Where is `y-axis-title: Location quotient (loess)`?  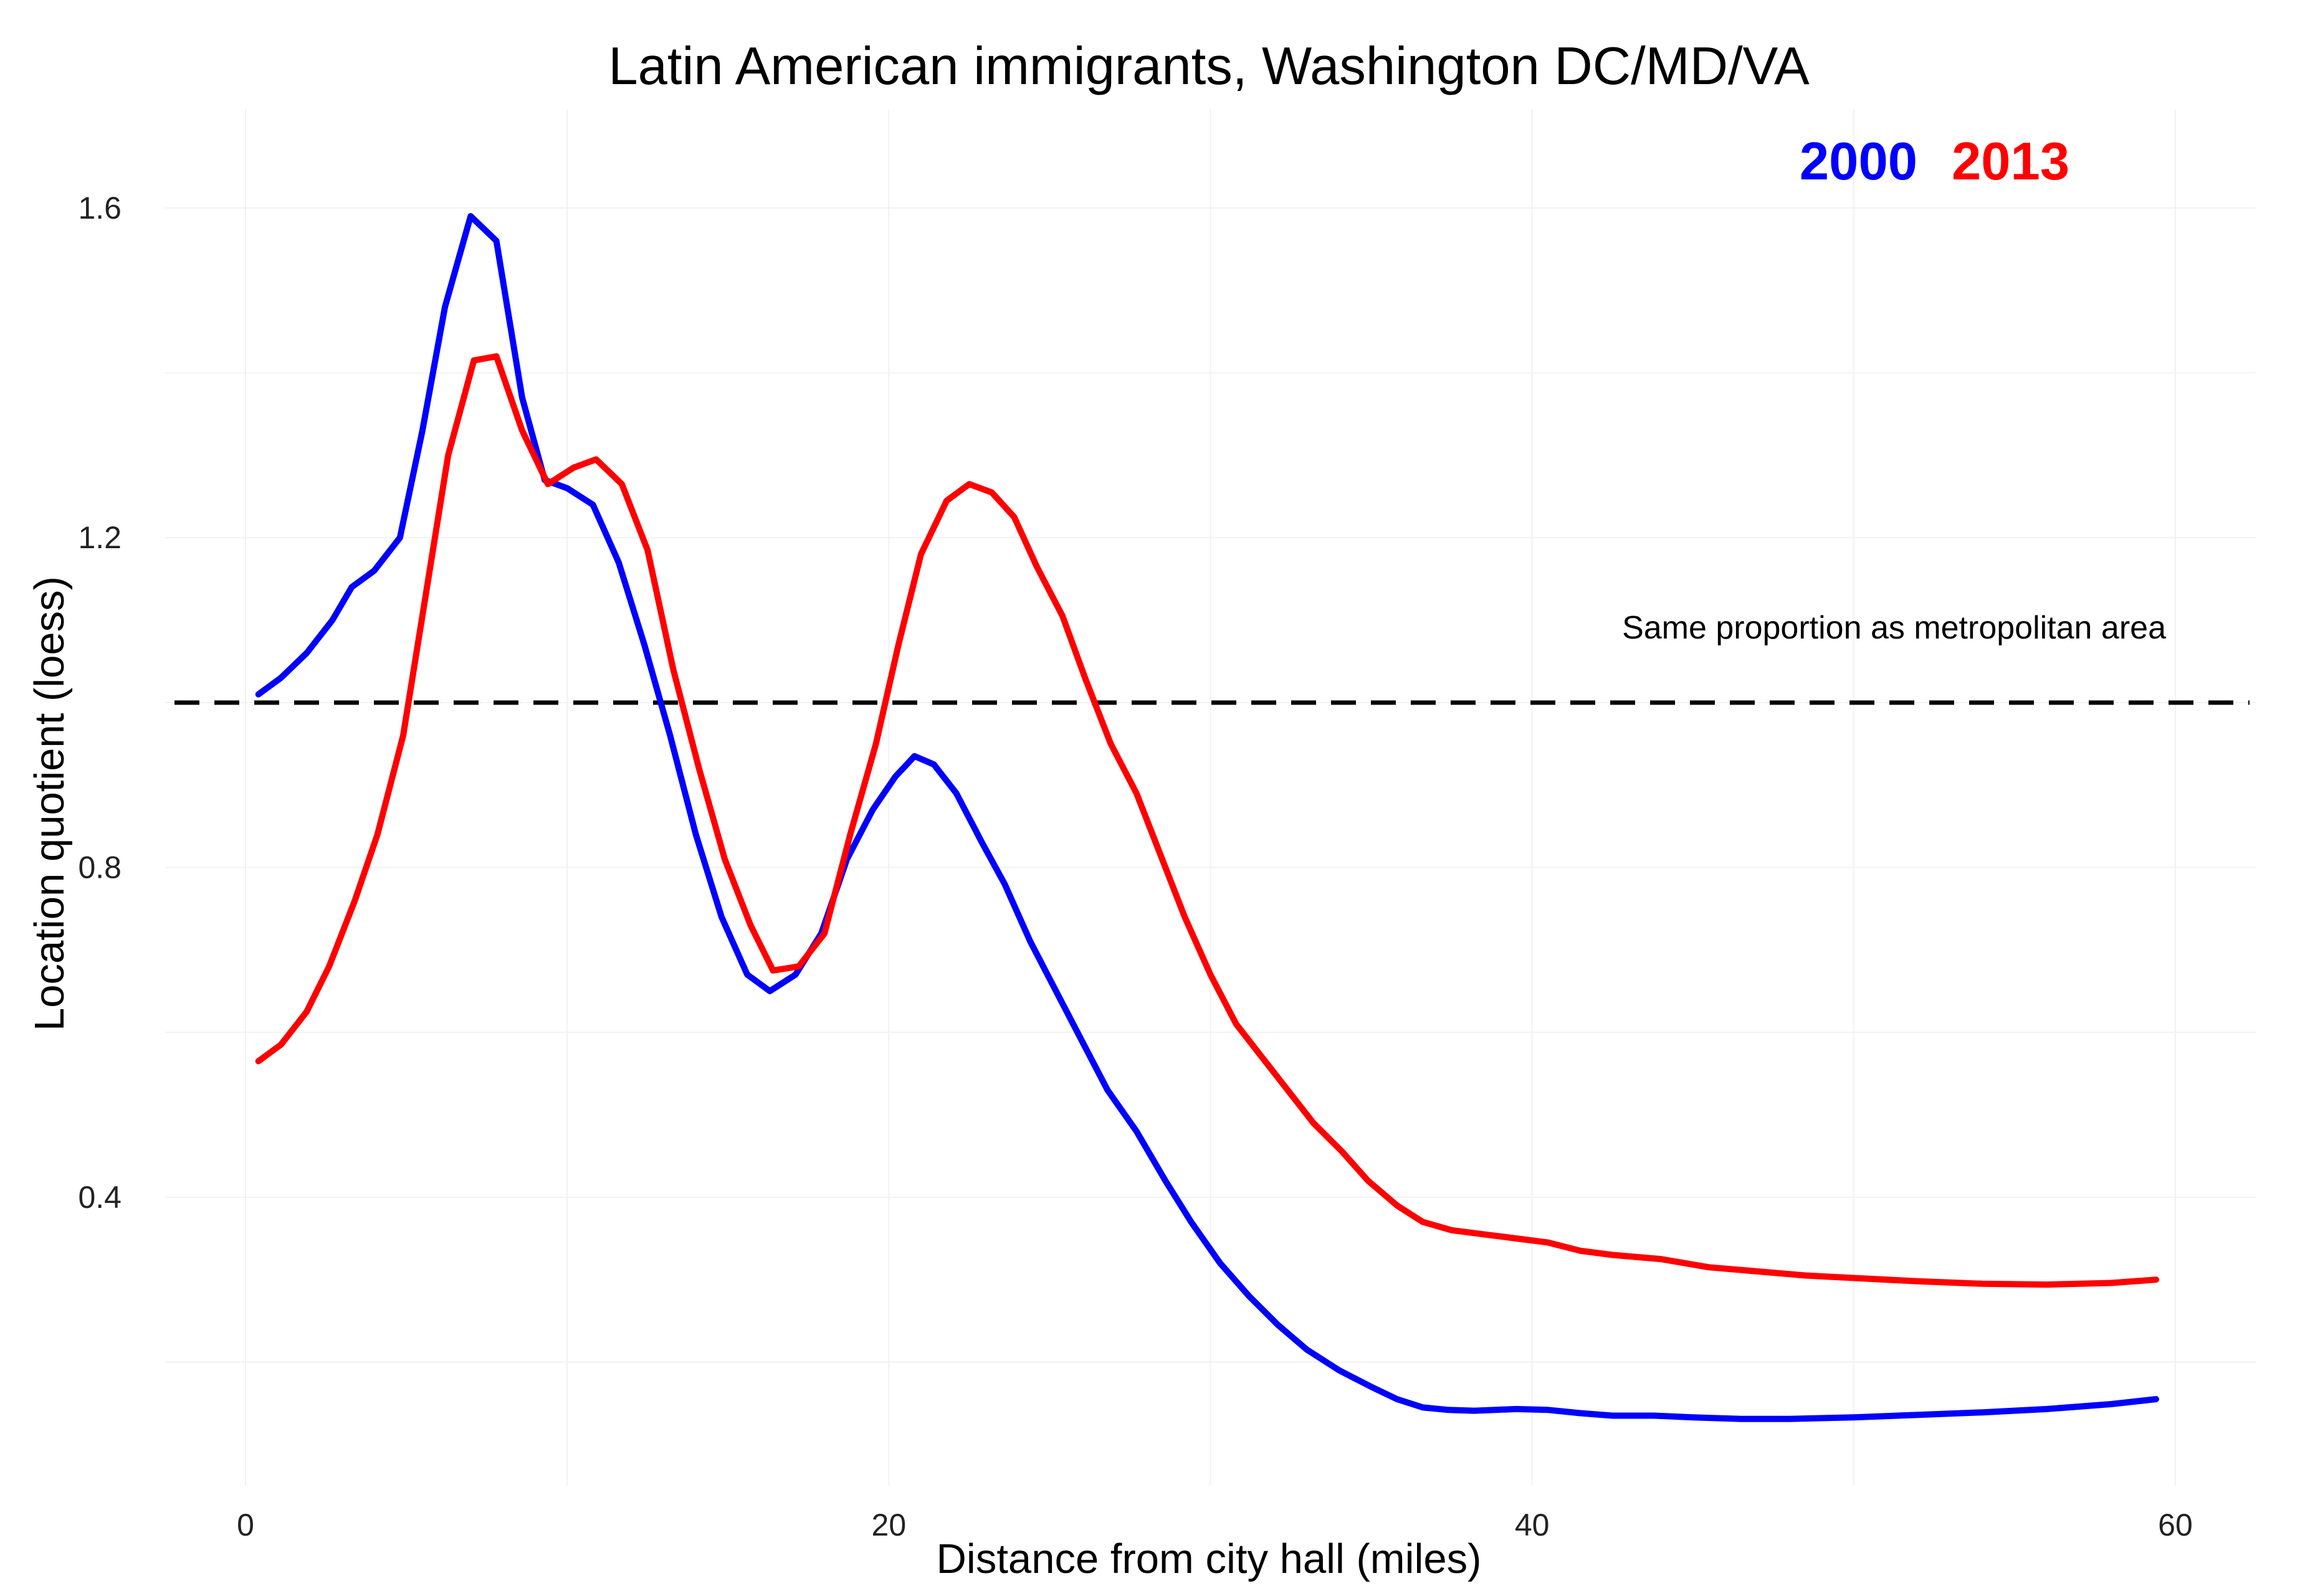 y-axis-title: Location quotient (loess) is located at coordinates (50, 803).